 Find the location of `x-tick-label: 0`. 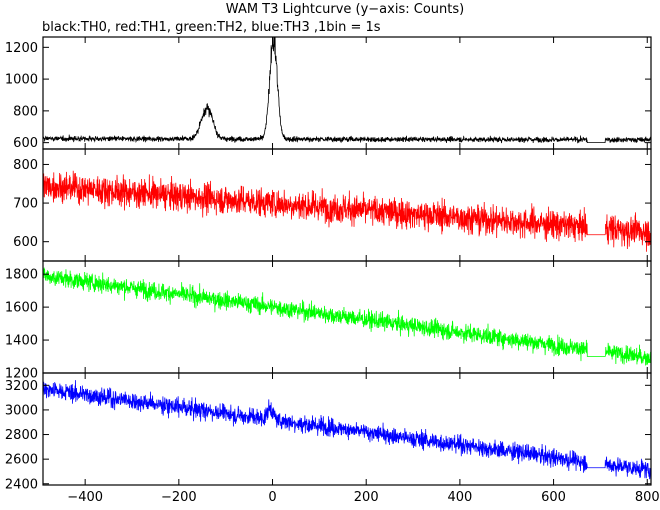

x-tick-label: 0 is located at coordinates (272, 497).